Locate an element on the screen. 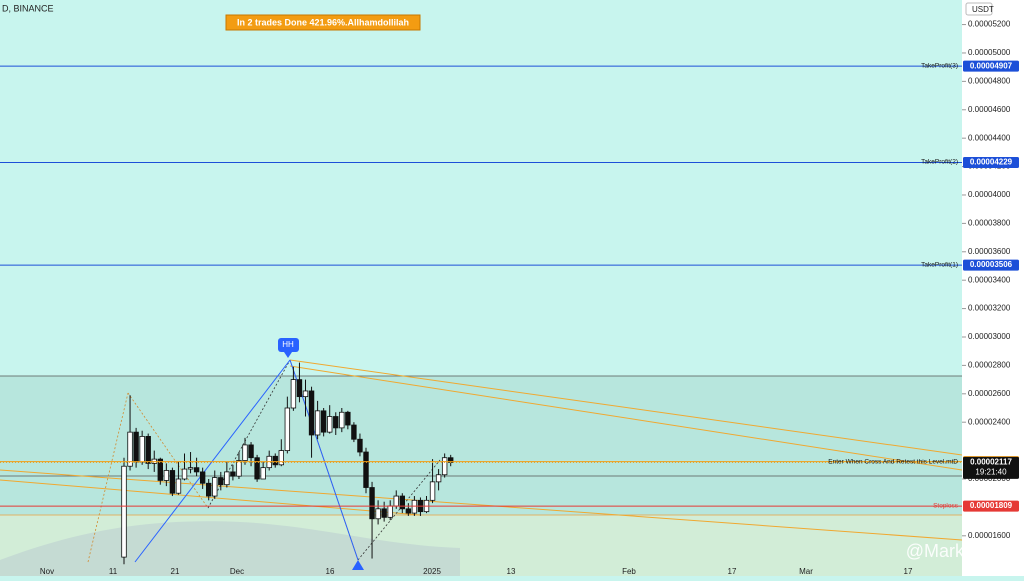 Image resolution: width=1024 pixels, height=581 pixels. level-value: 0.00002117 is located at coordinates (991, 461).